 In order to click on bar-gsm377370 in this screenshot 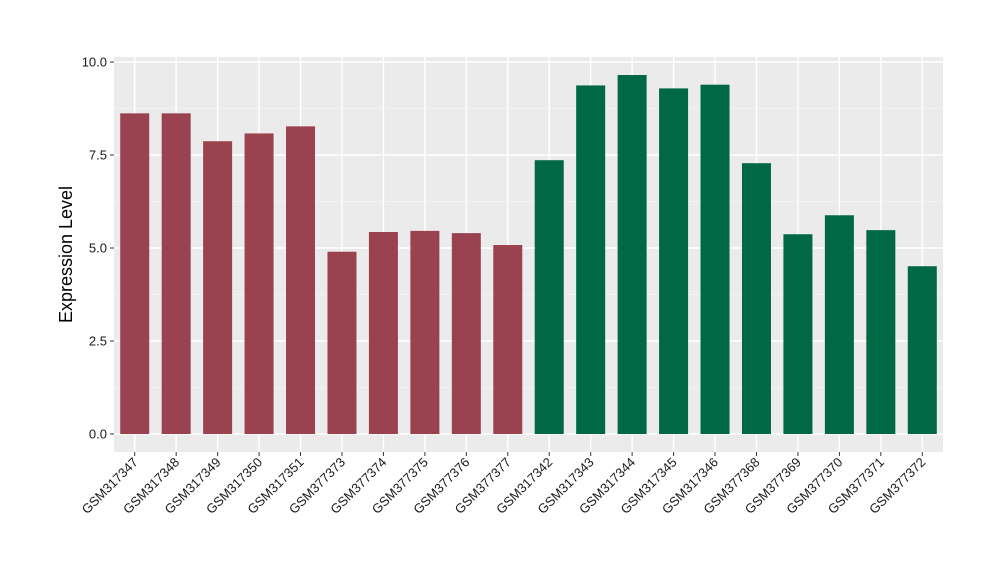, I will do `click(839, 324)`.